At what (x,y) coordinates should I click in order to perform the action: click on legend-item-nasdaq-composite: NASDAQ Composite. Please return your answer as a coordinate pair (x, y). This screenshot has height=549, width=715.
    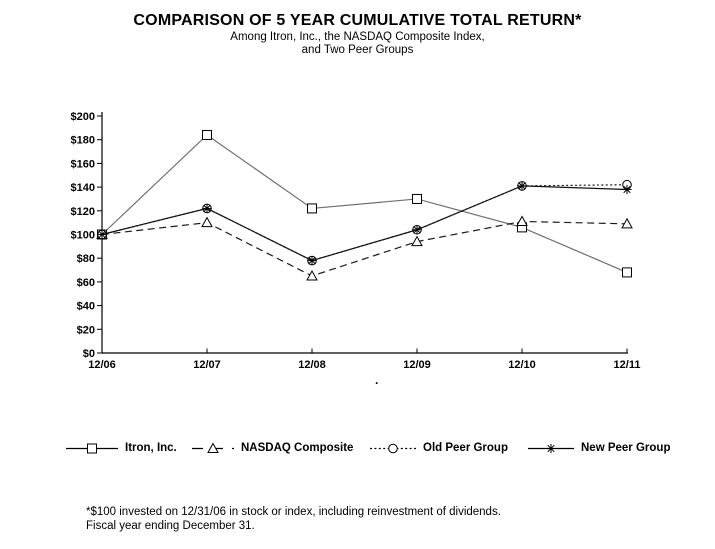
    Looking at the image, I should click on (272, 448).